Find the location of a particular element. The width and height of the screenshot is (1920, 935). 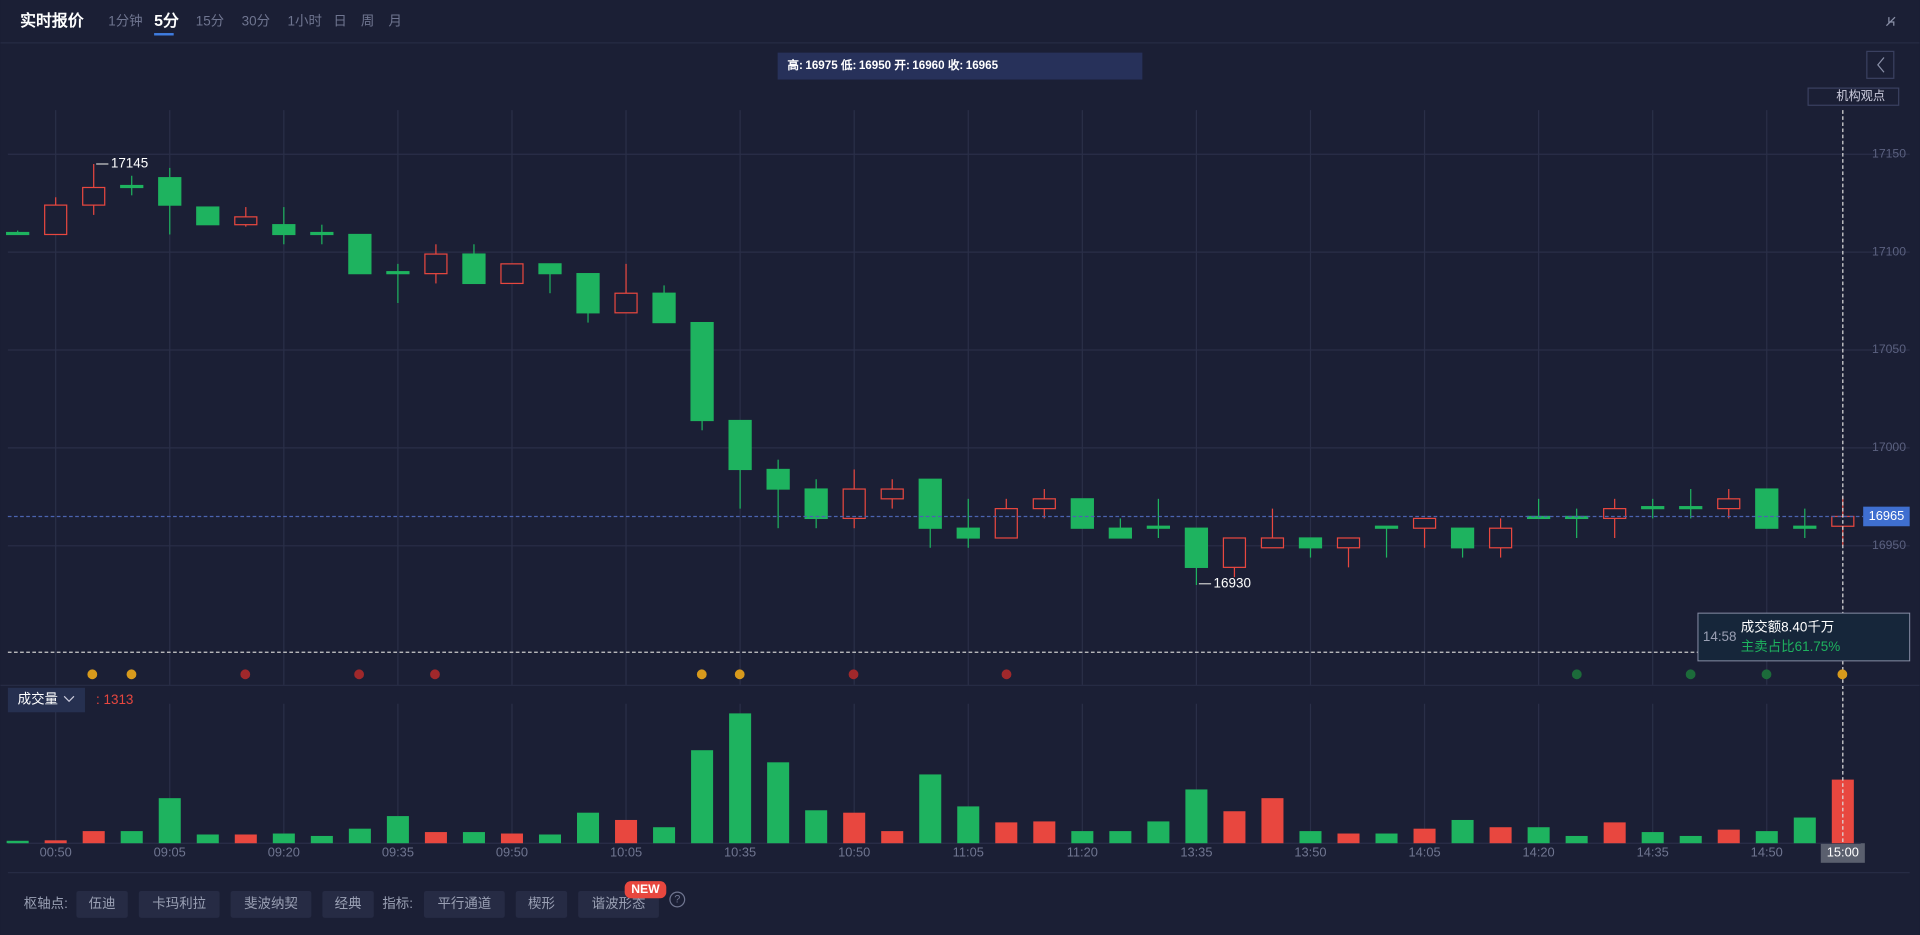

tooltip-time: 14:58 is located at coordinates (1720, 636).